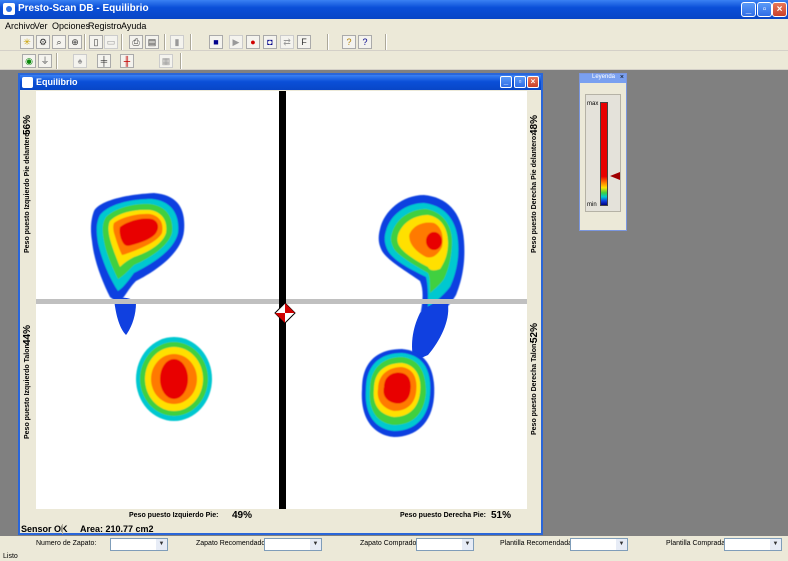  What do you see at coordinates (71, 26) in the screenshot?
I see `menu-opciones: Opciones` at bounding box center [71, 26].